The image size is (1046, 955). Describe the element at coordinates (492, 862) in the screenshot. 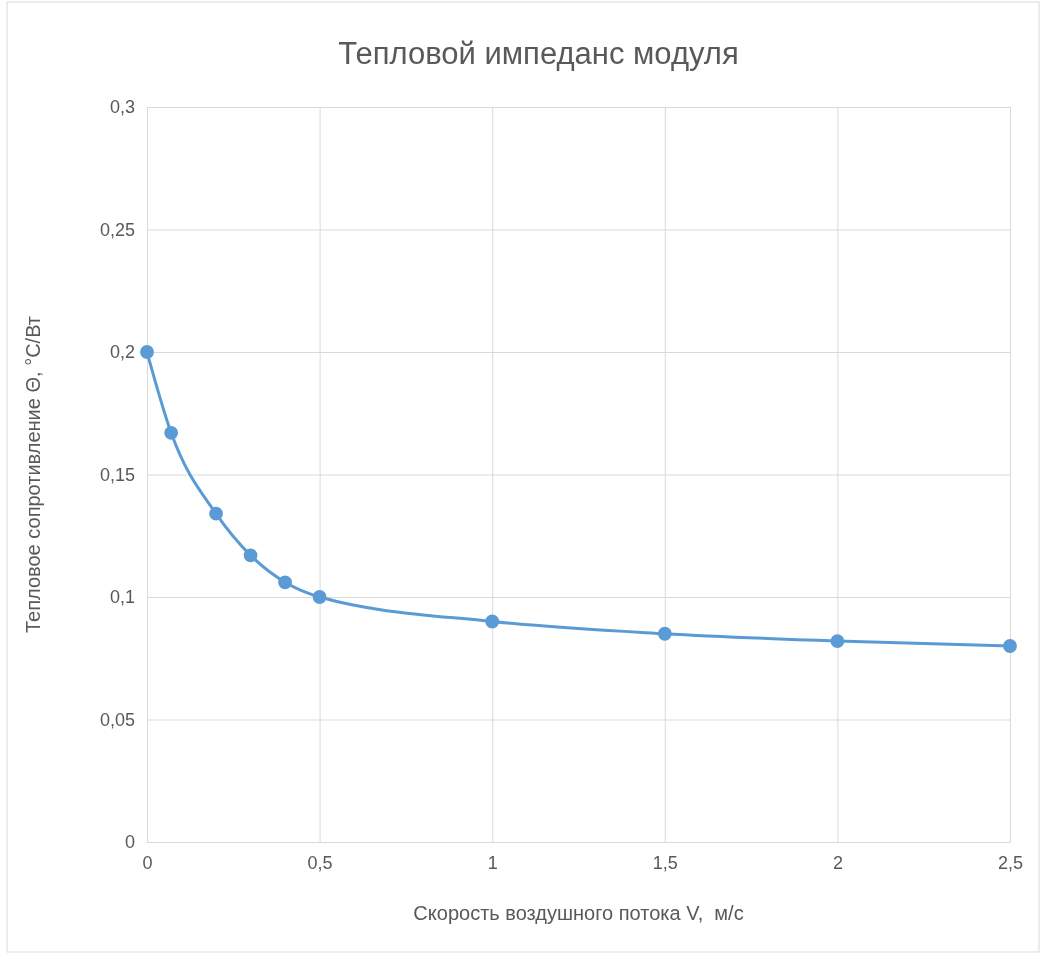

I see `x-tick-label: 1` at that location.